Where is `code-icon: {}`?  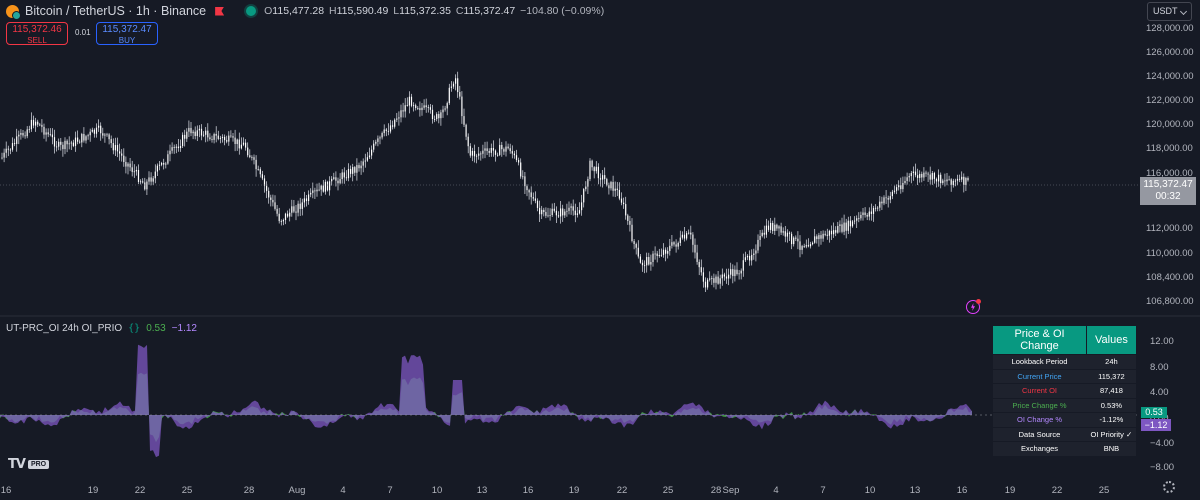 code-icon: {} is located at coordinates (134, 328).